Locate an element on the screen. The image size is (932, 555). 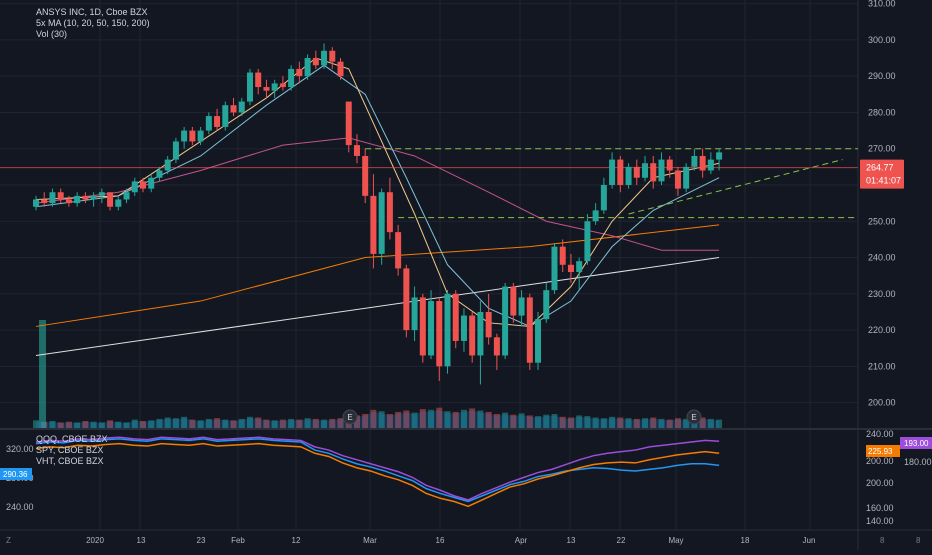
last-price-badge is located at coordinates (882, 174).